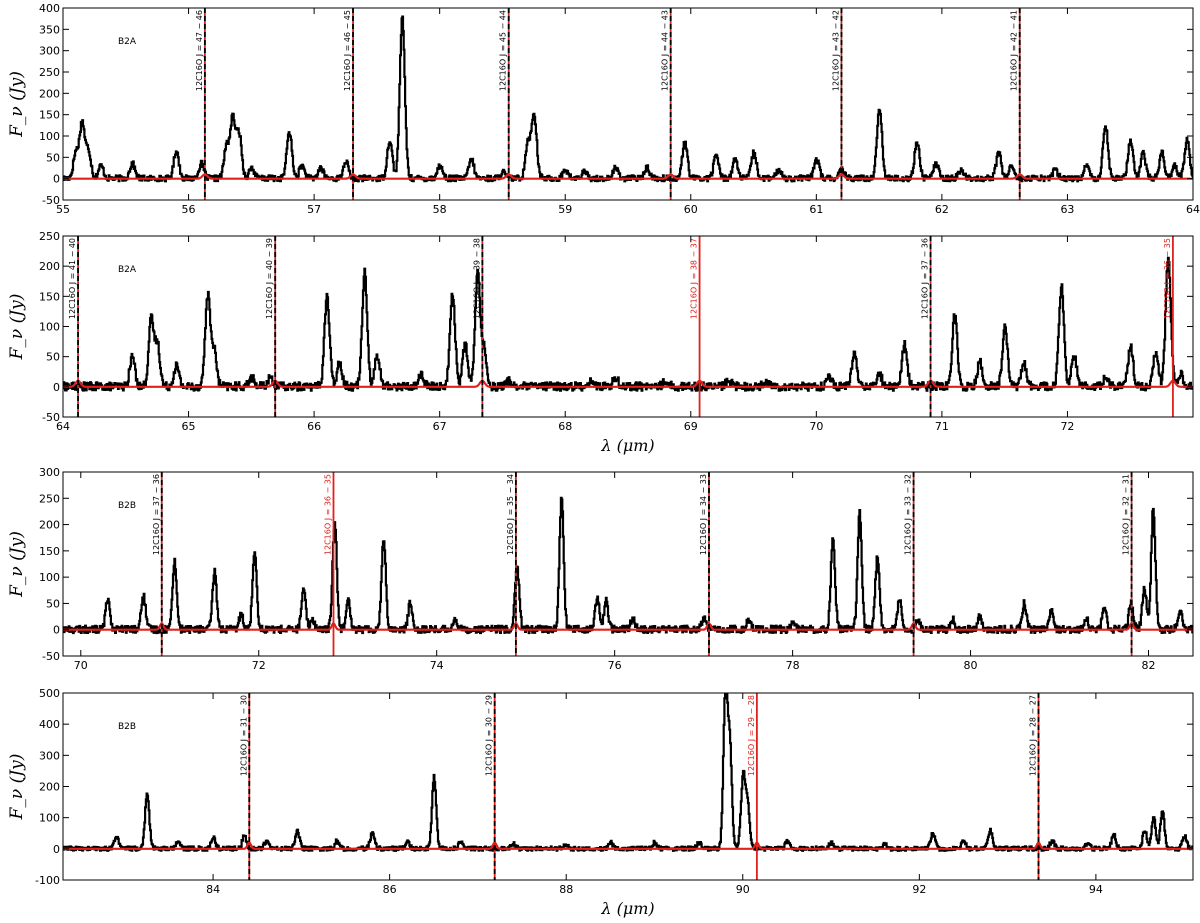 The width and height of the screenshot is (1200, 923). Describe the element at coordinates (942, 426) in the screenshot. I see `x-tick-label: 71` at that location.